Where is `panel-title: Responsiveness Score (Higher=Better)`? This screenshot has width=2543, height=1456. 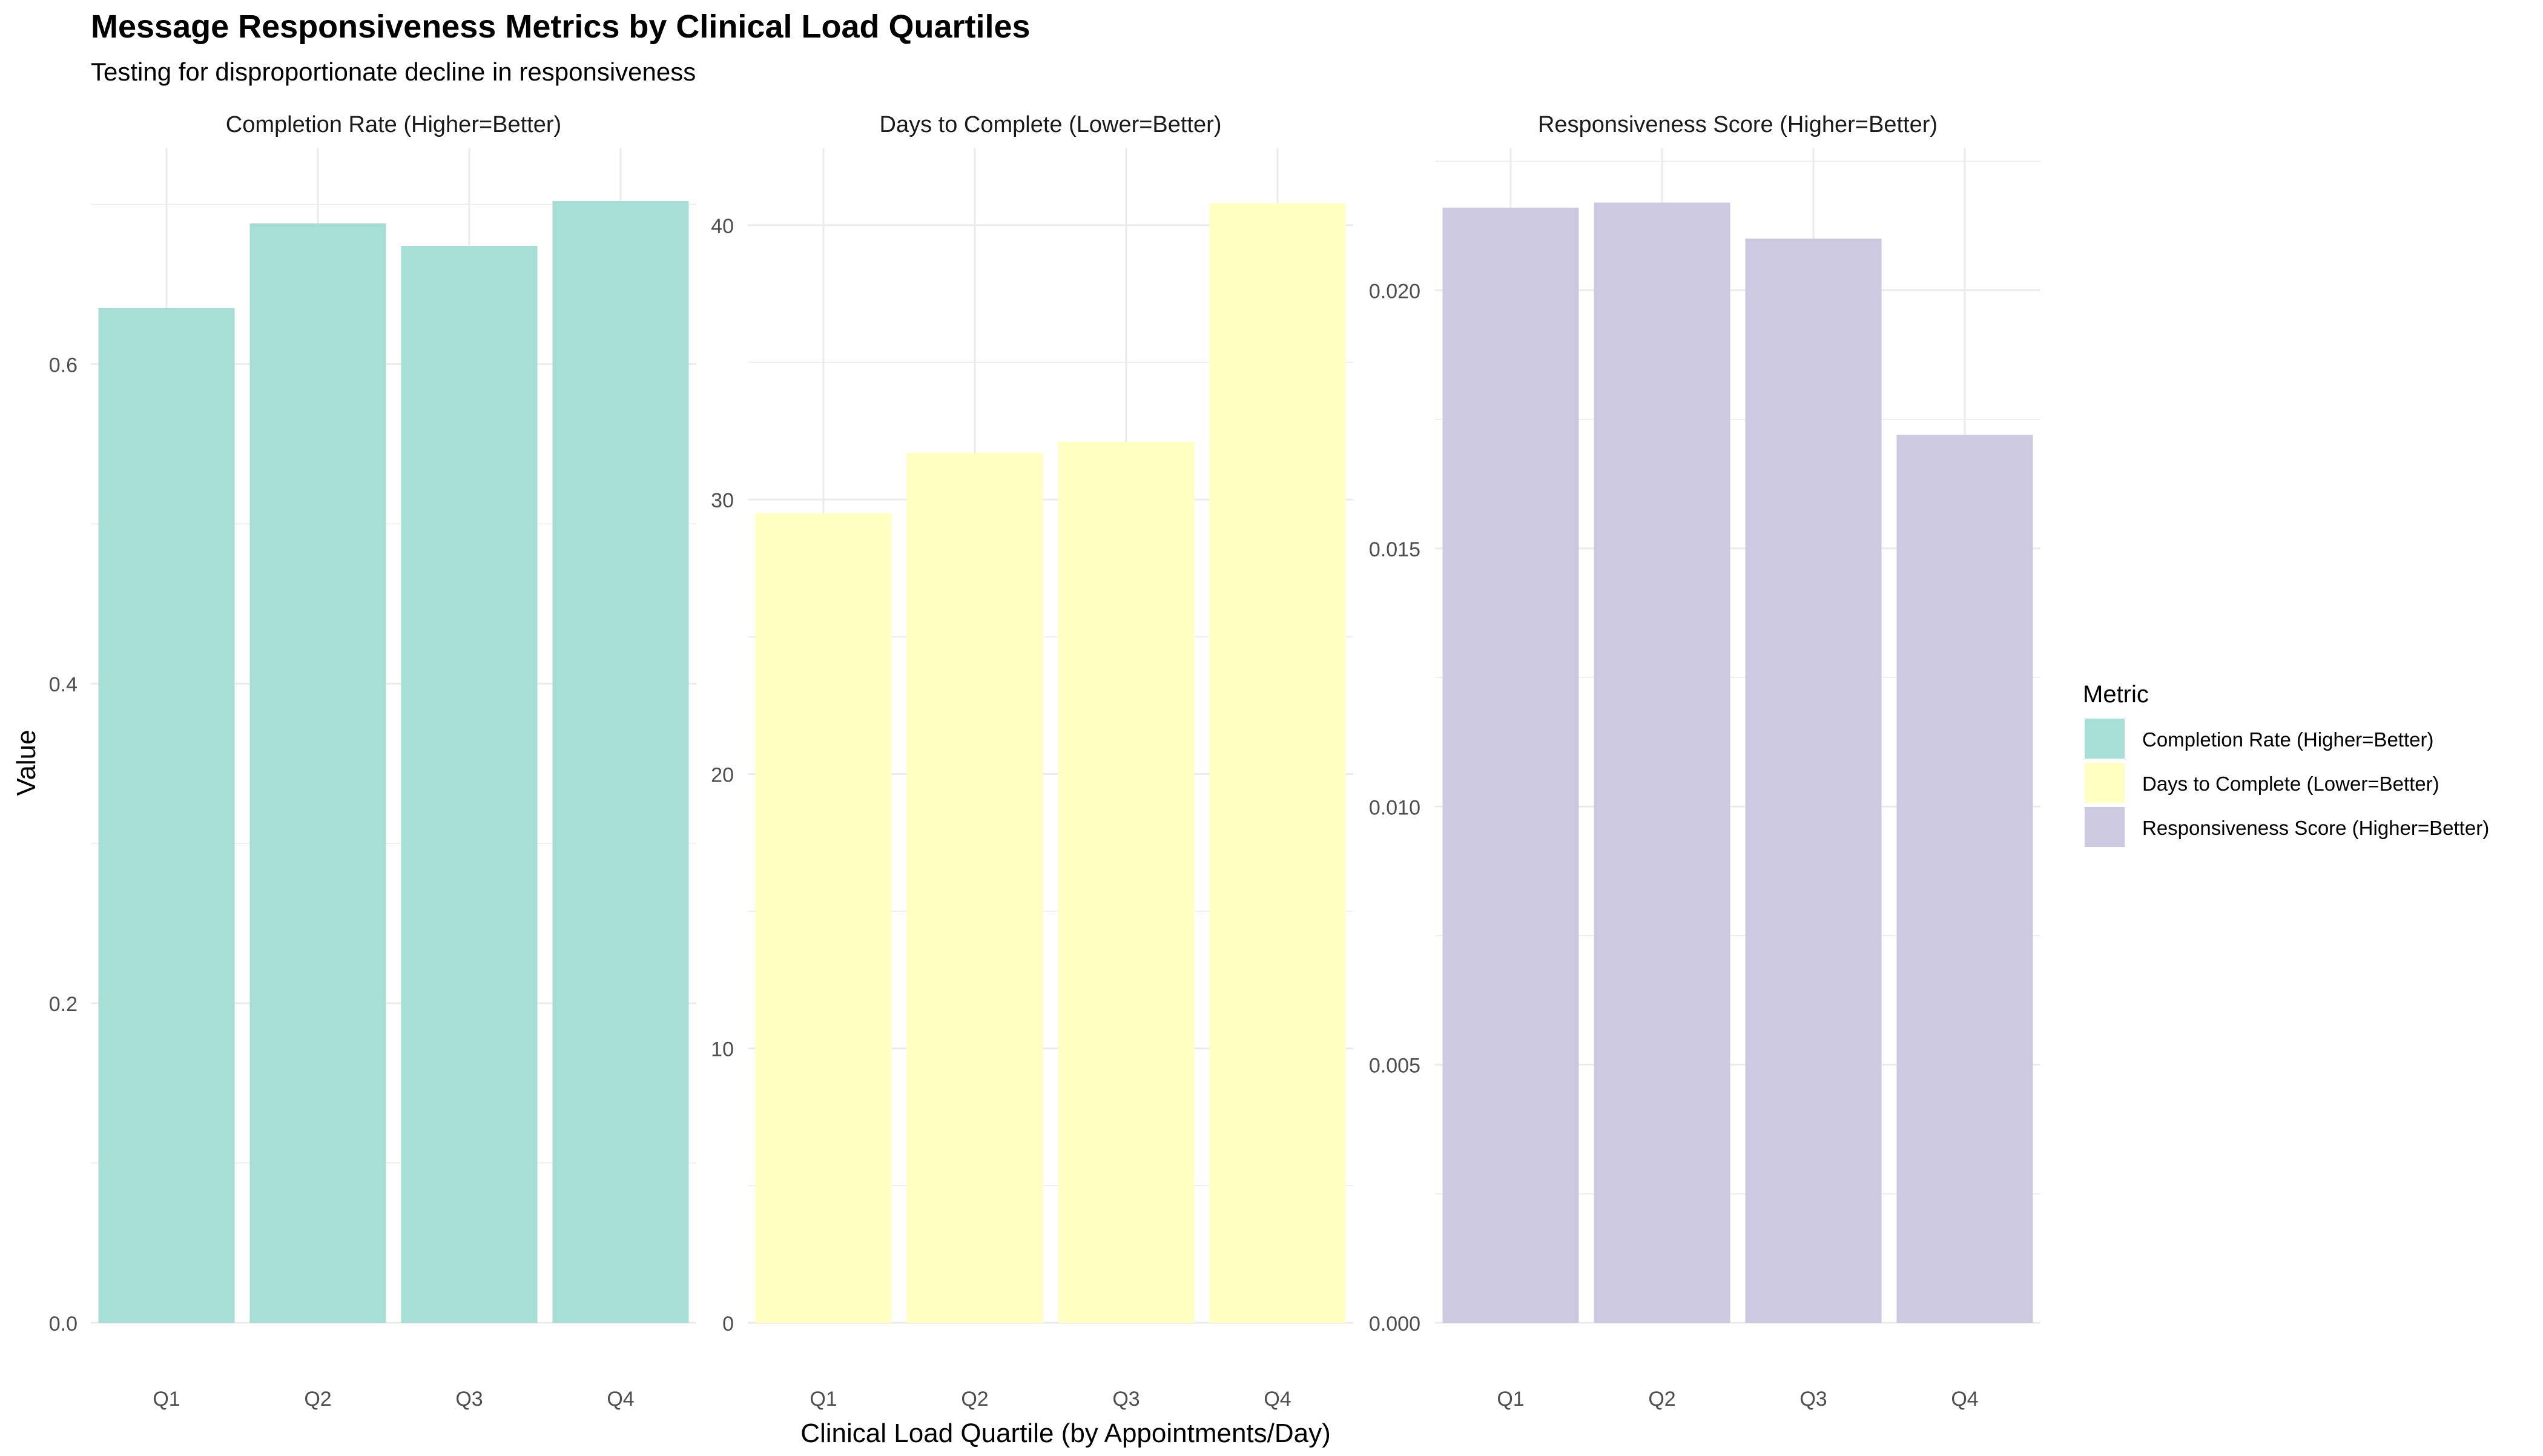
panel-title: Responsiveness Score (Higher=Better) is located at coordinates (1738, 124).